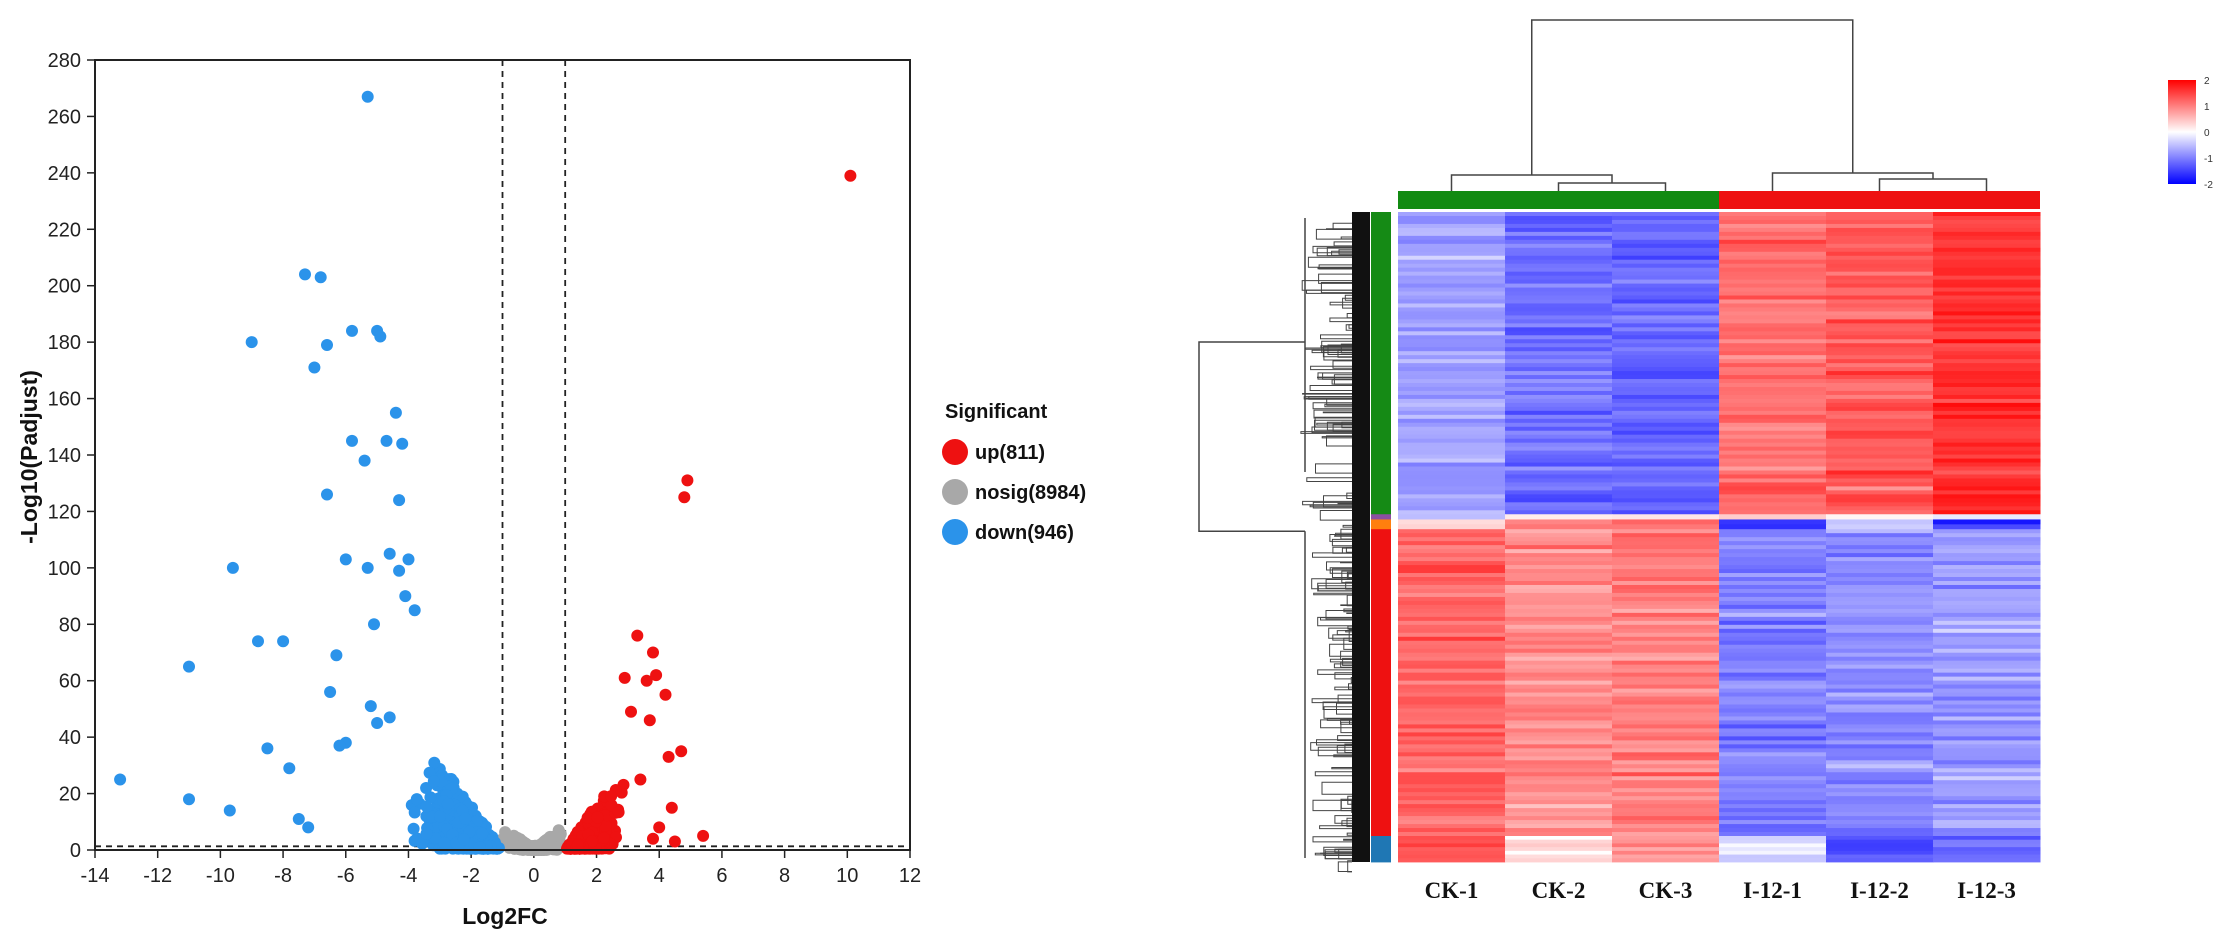  What do you see at coordinates (1361, 537) in the screenshot?
I see `row-leaf-strip` at bounding box center [1361, 537].